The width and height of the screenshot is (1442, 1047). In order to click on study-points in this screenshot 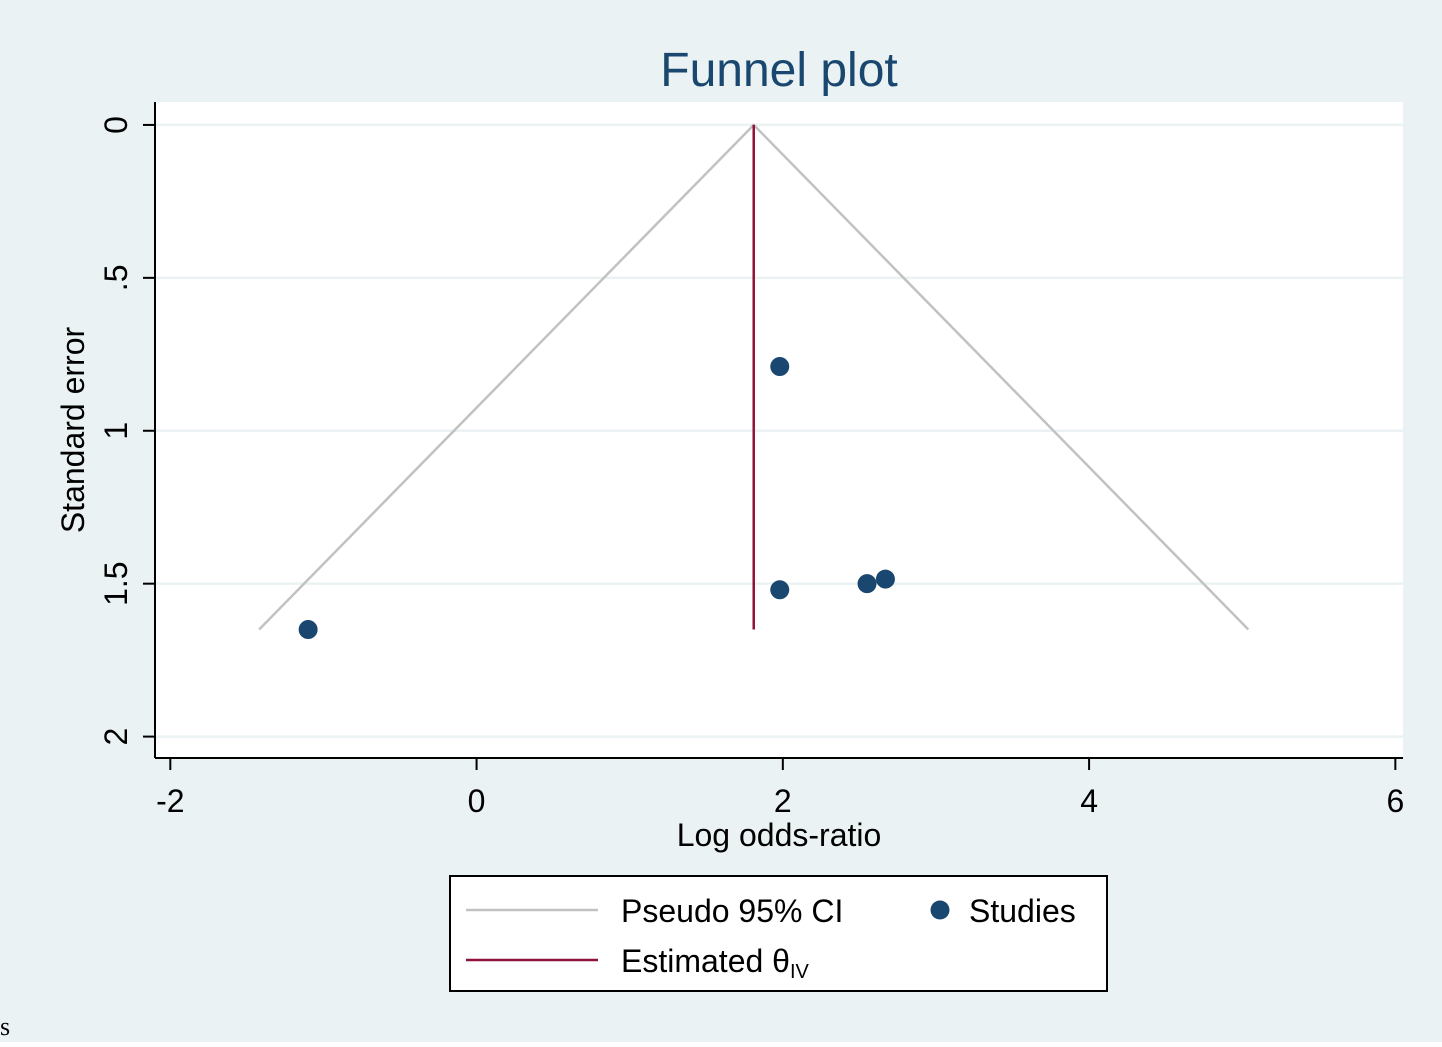, I will do `click(596, 498)`.